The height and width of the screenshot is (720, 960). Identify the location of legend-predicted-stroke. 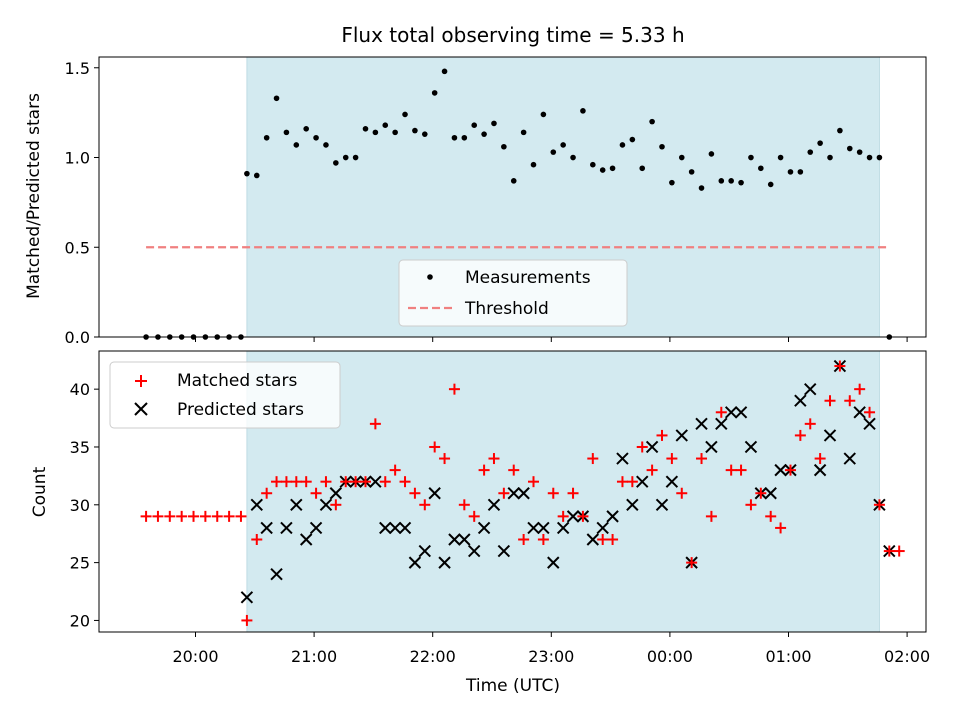
(141, 409).